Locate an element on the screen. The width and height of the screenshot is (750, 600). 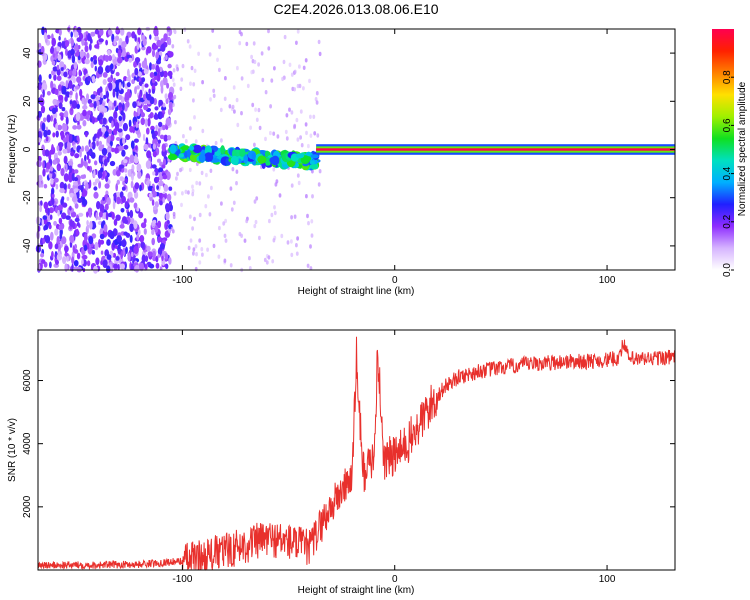
y-tick-label: 20 is located at coordinates (27, 101).